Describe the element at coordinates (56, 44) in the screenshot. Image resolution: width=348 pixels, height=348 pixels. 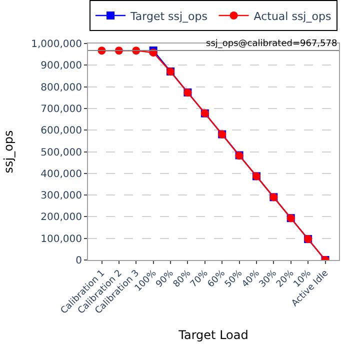
I see `y-tick-label: 1,000,000` at that location.